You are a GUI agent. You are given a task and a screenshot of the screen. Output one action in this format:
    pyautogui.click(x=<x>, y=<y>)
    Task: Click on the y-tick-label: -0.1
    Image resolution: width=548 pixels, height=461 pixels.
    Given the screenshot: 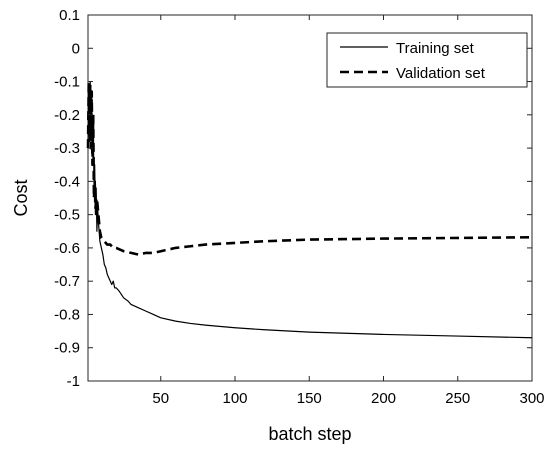 What is the action you would take?
    pyautogui.click(x=67, y=82)
    